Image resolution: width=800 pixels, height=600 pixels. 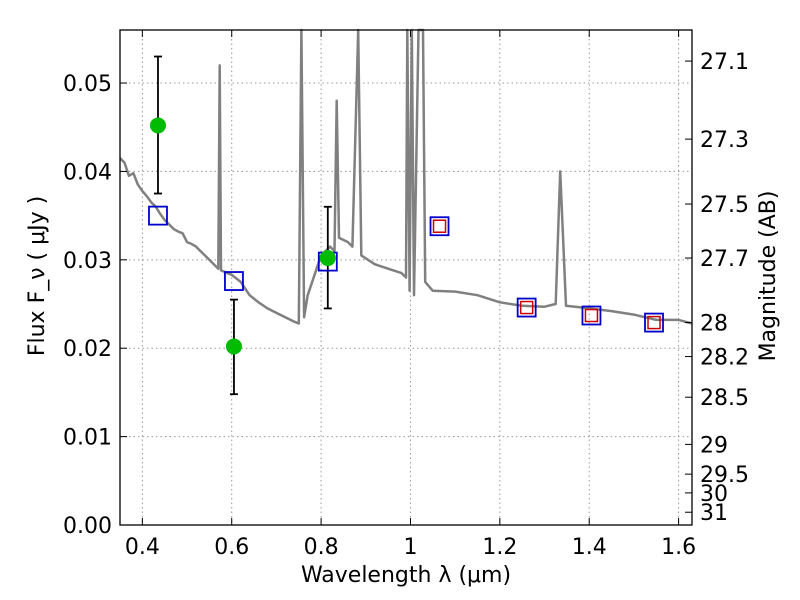 What do you see at coordinates (724, 475) in the screenshot?
I see `y2-tick-label-8: 29.5` at bounding box center [724, 475].